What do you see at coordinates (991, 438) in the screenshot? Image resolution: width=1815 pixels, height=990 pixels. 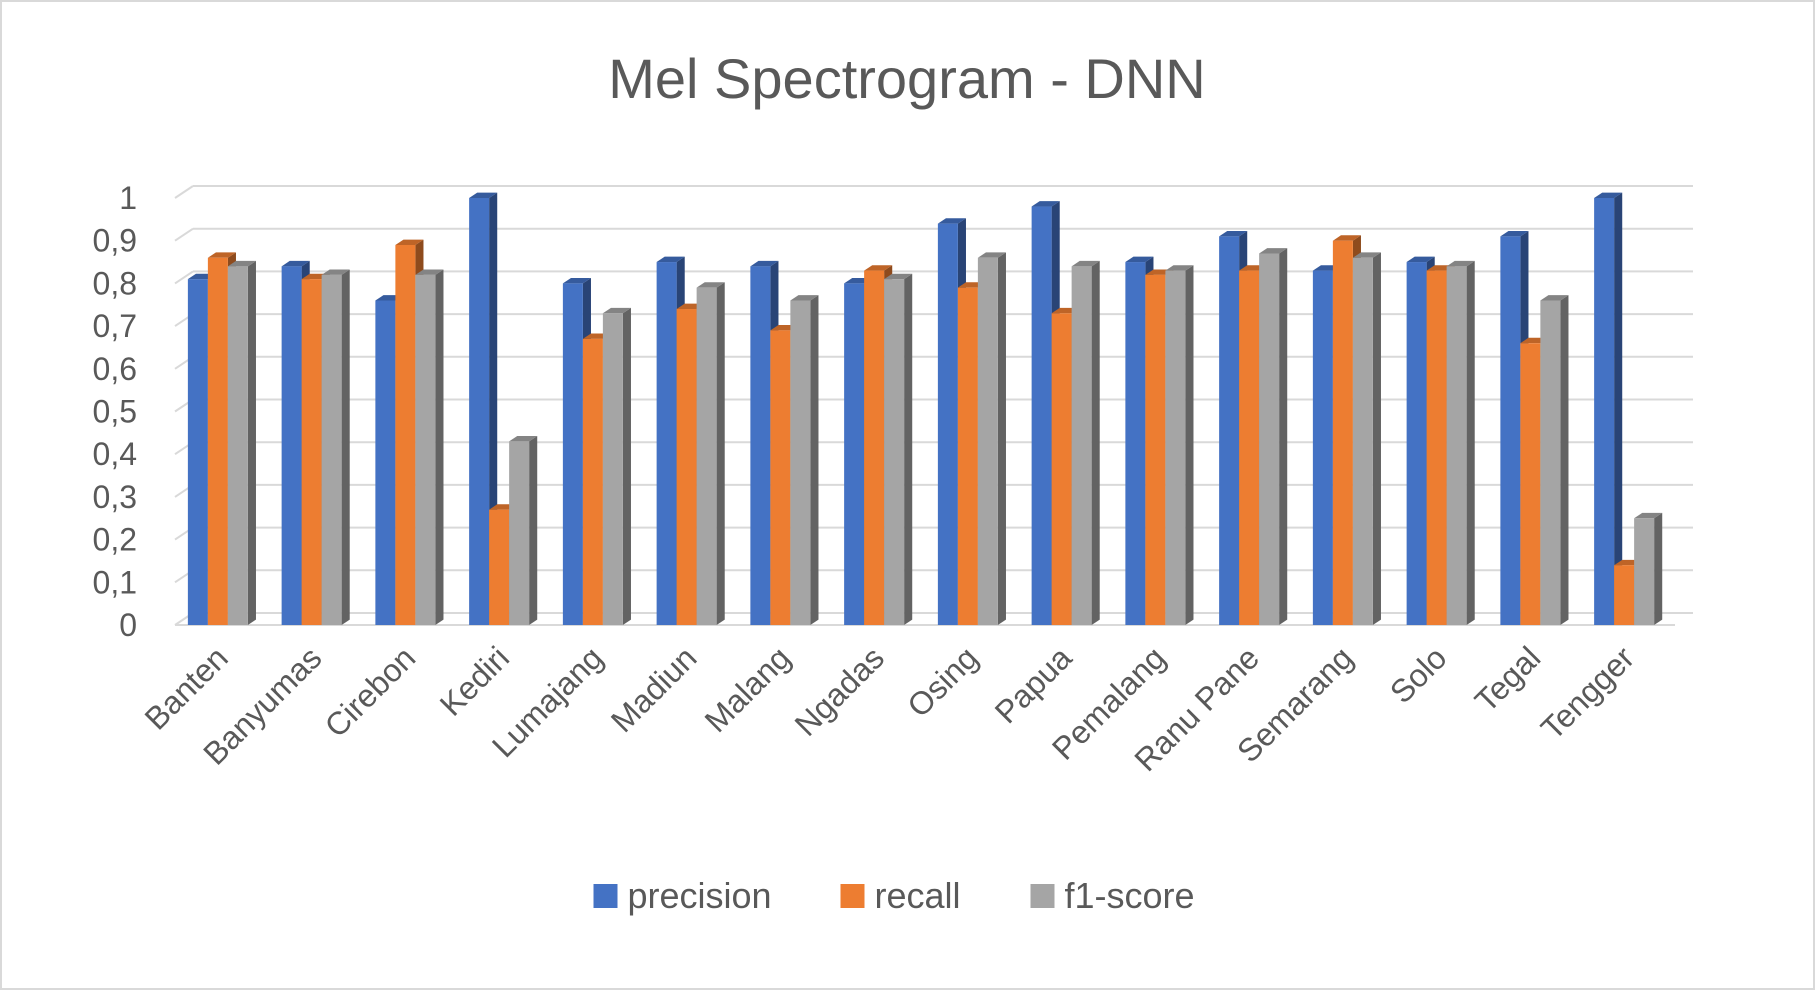 I see `bar-f1-score-osing` at bounding box center [991, 438].